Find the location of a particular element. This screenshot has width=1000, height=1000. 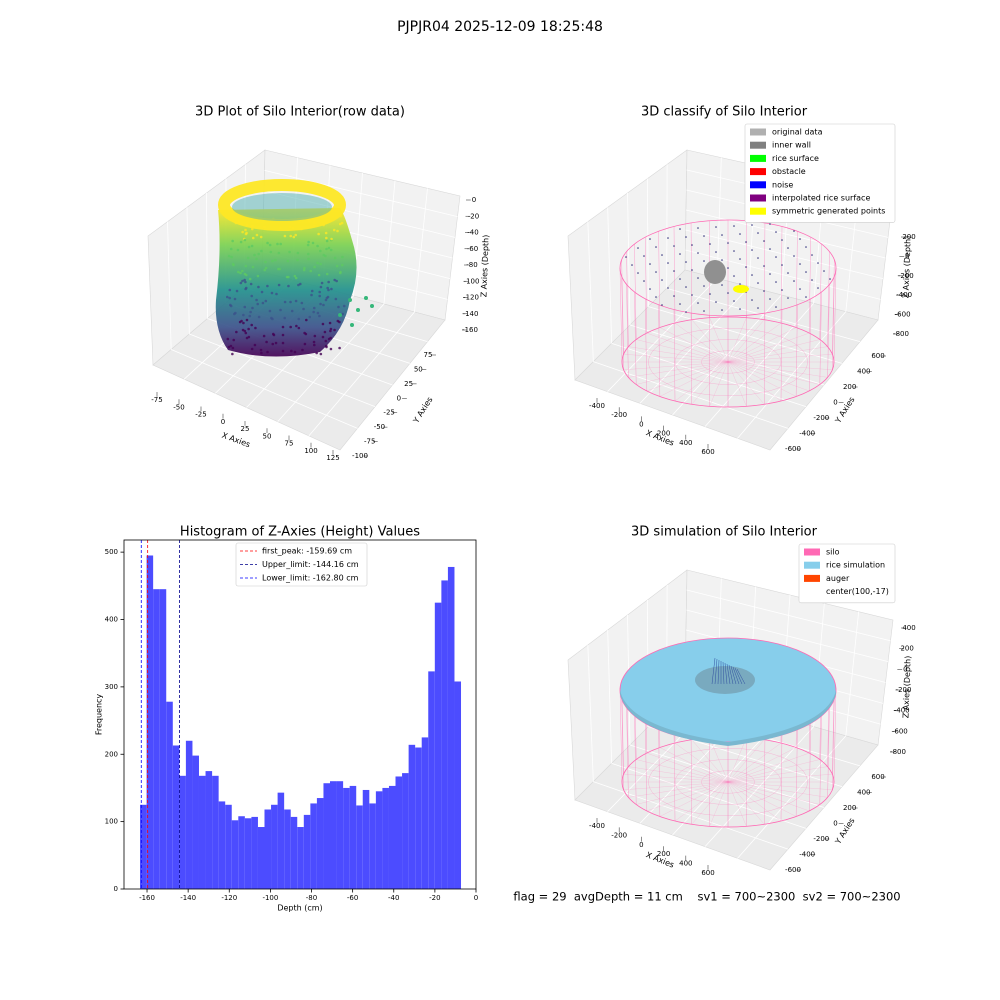

legend-box is located at coordinates (301, 564).